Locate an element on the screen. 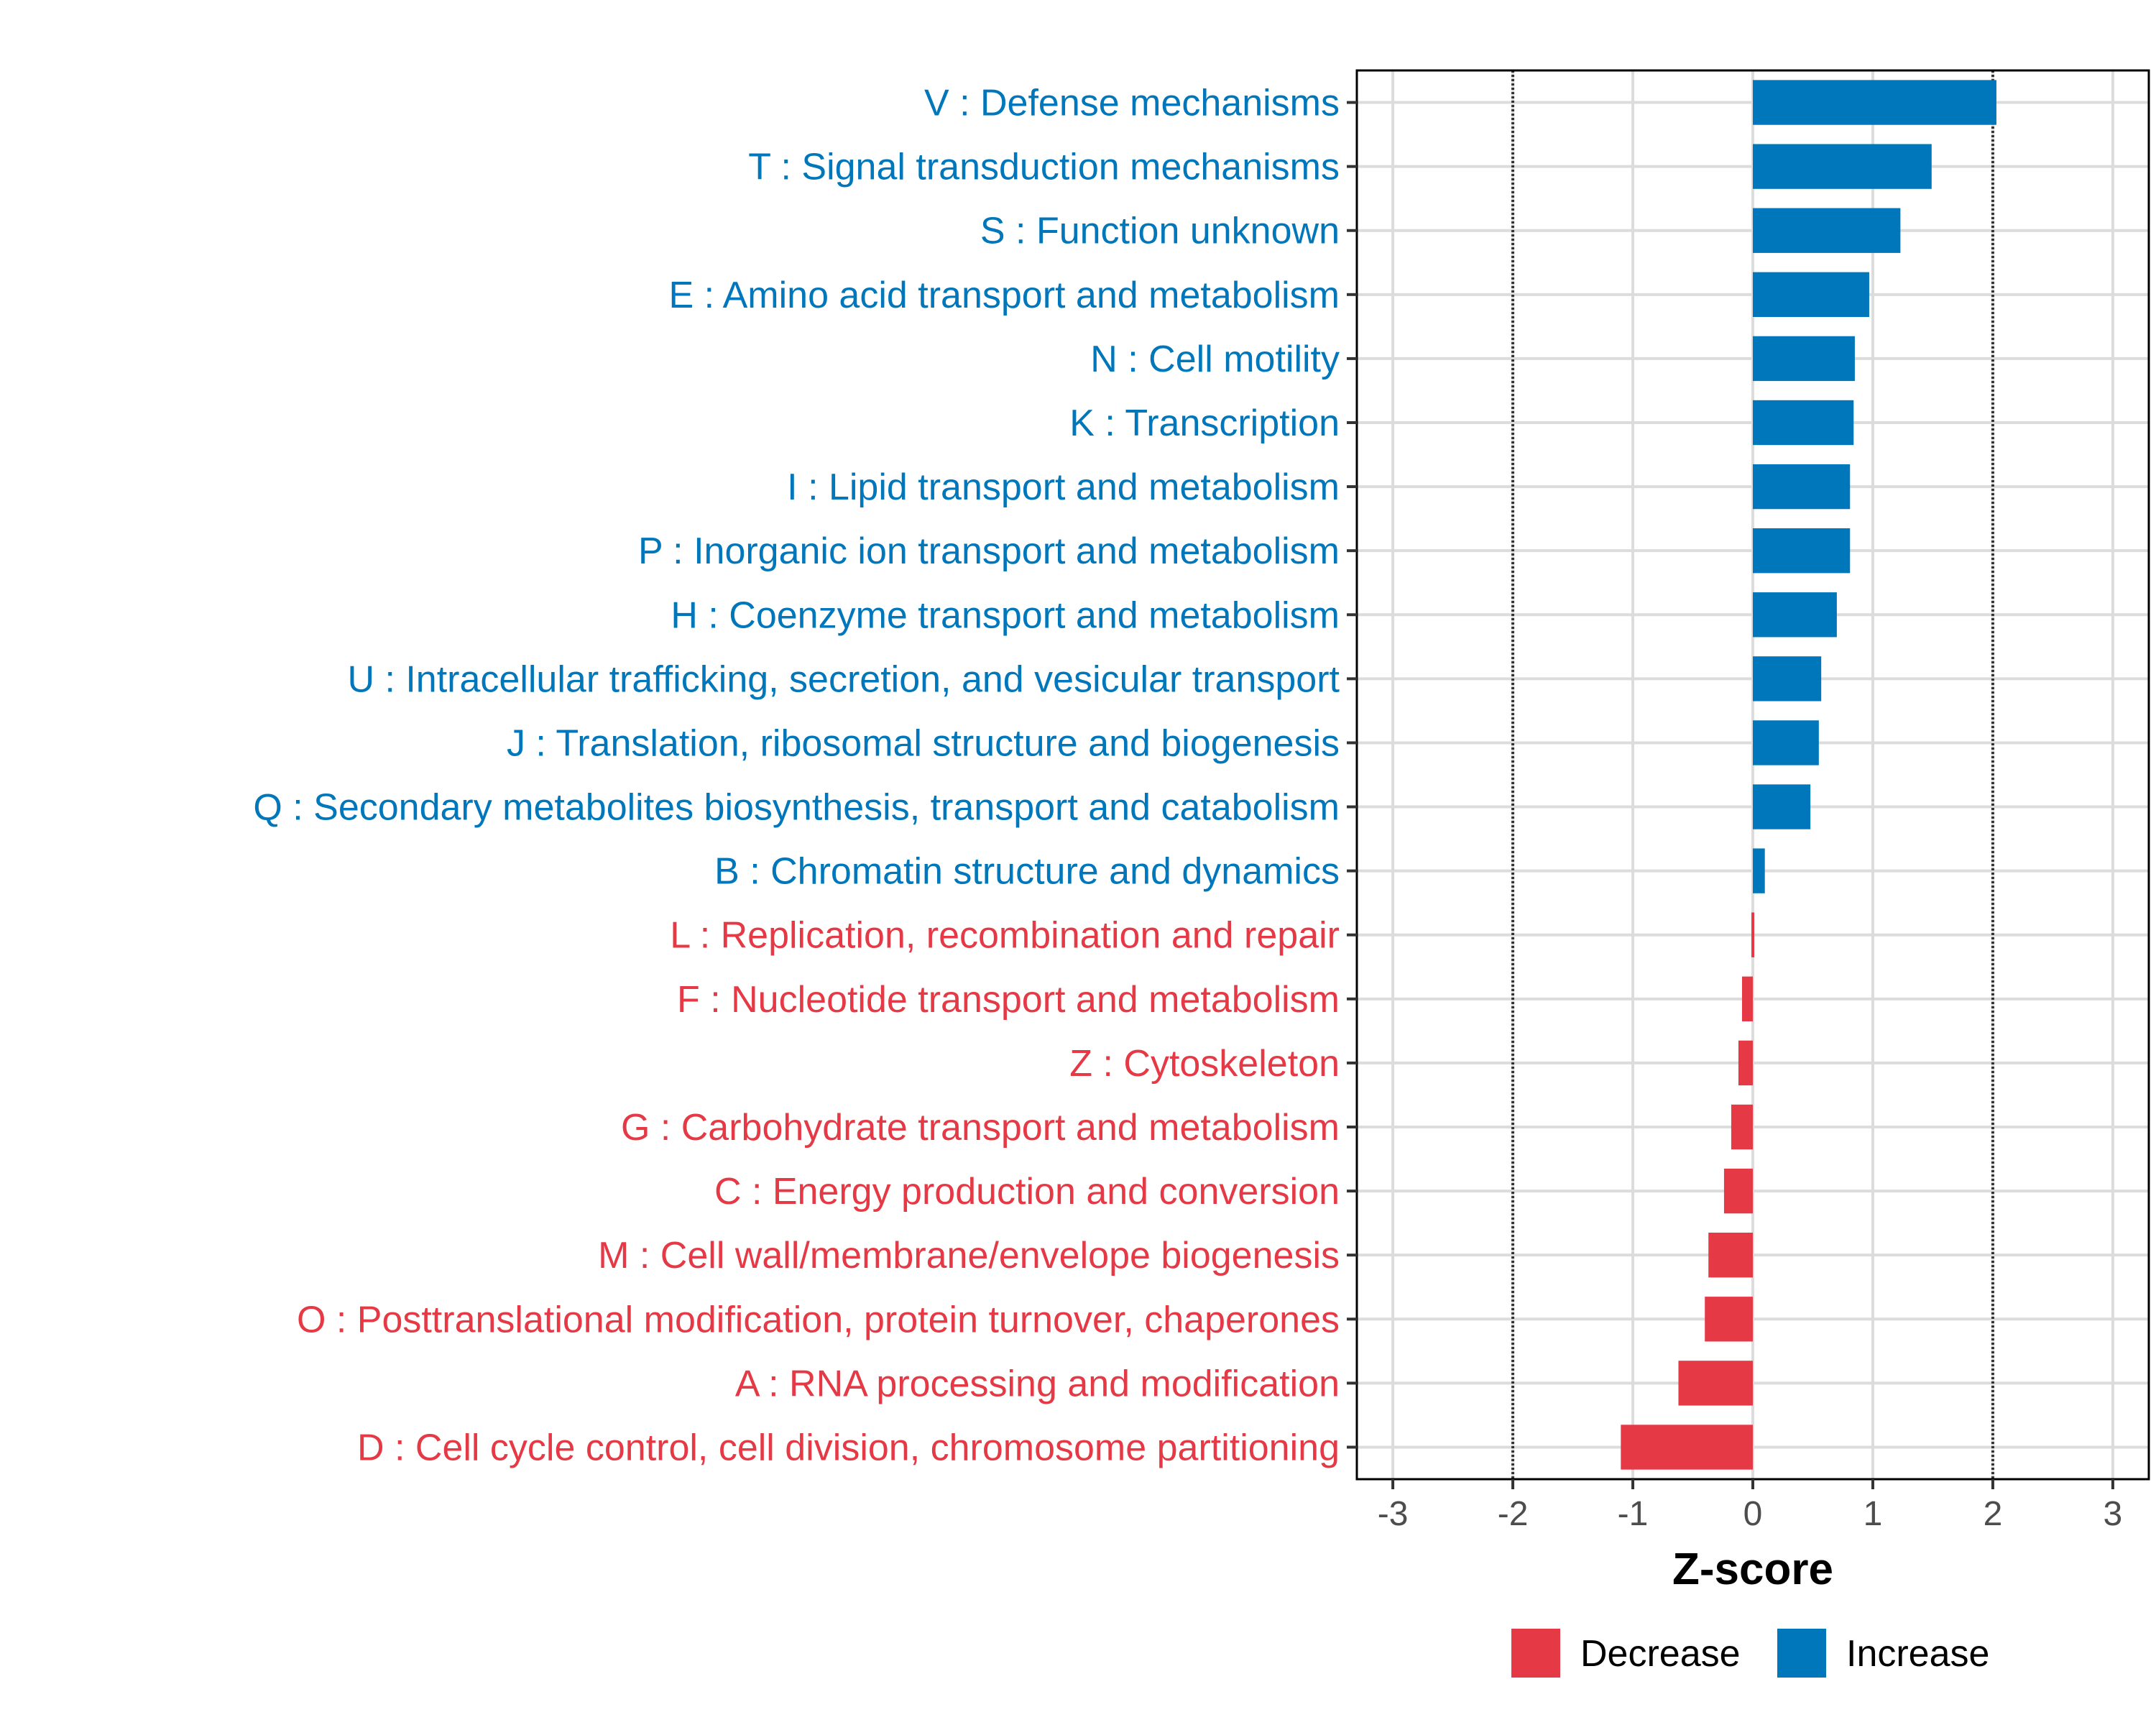  x-tick-label: -3 is located at coordinates (1393, 1514).